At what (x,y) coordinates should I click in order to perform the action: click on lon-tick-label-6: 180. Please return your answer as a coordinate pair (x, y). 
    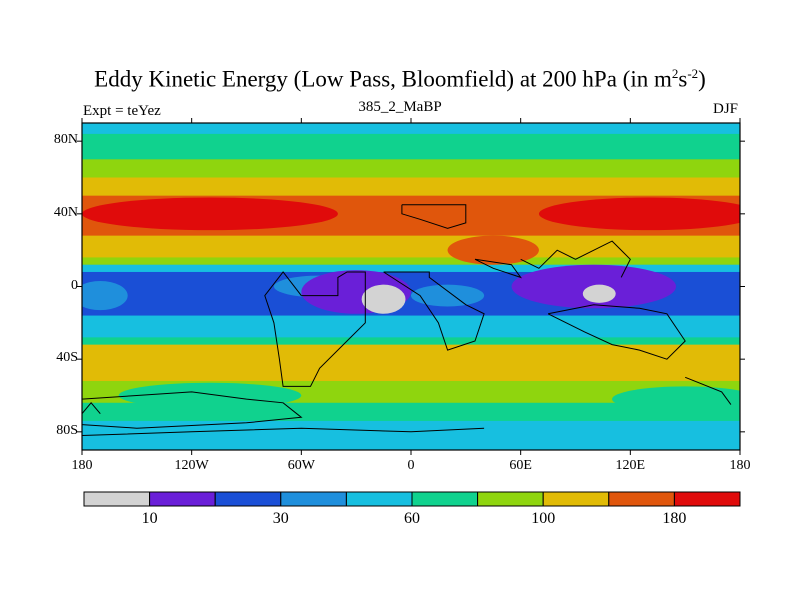
    Looking at the image, I should click on (740, 465).